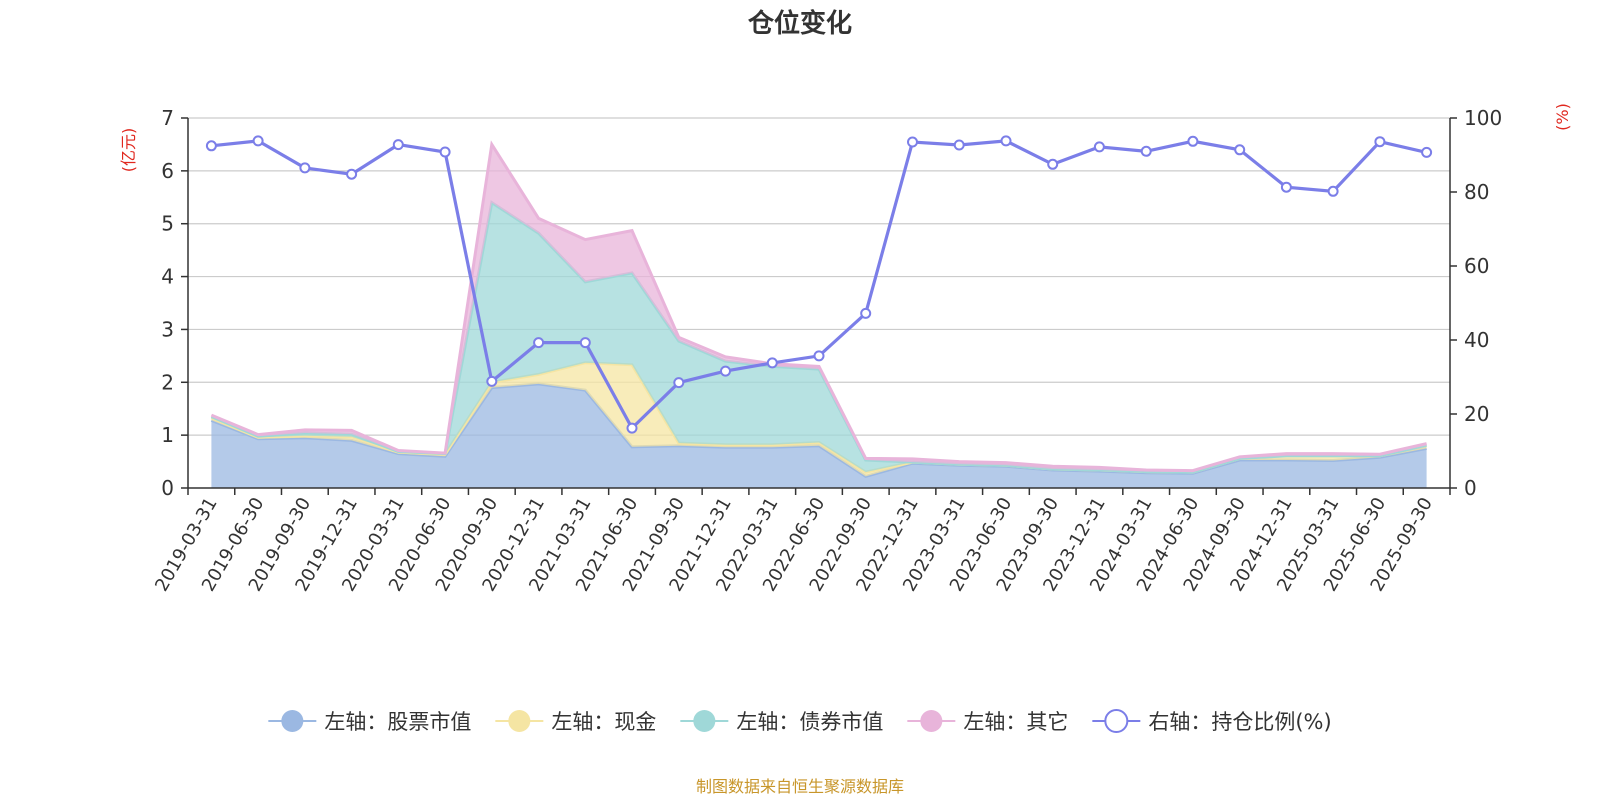 Image resolution: width=1600 pixels, height=800 pixels. What do you see at coordinates (167, 488) in the screenshot?
I see `left-tick-label: 0` at bounding box center [167, 488].